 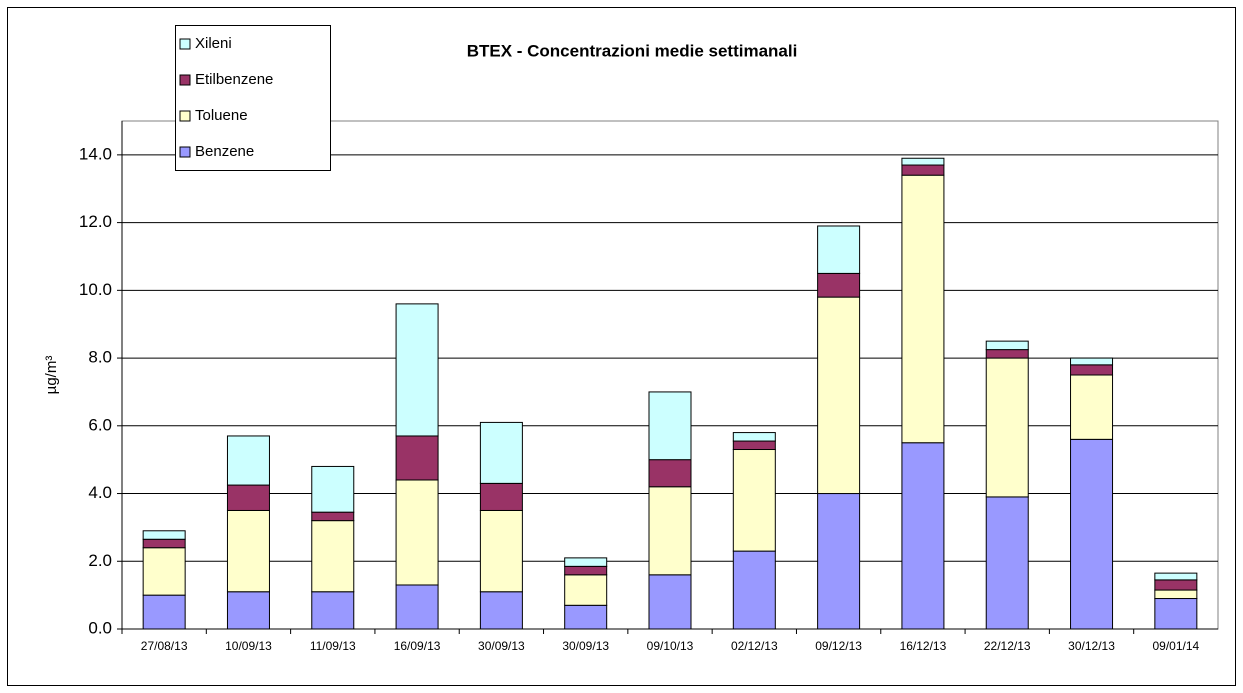 What do you see at coordinates (213, 43) in the screenshot?
I see `legend-label: Xileni` at bounding box center [213, 43].